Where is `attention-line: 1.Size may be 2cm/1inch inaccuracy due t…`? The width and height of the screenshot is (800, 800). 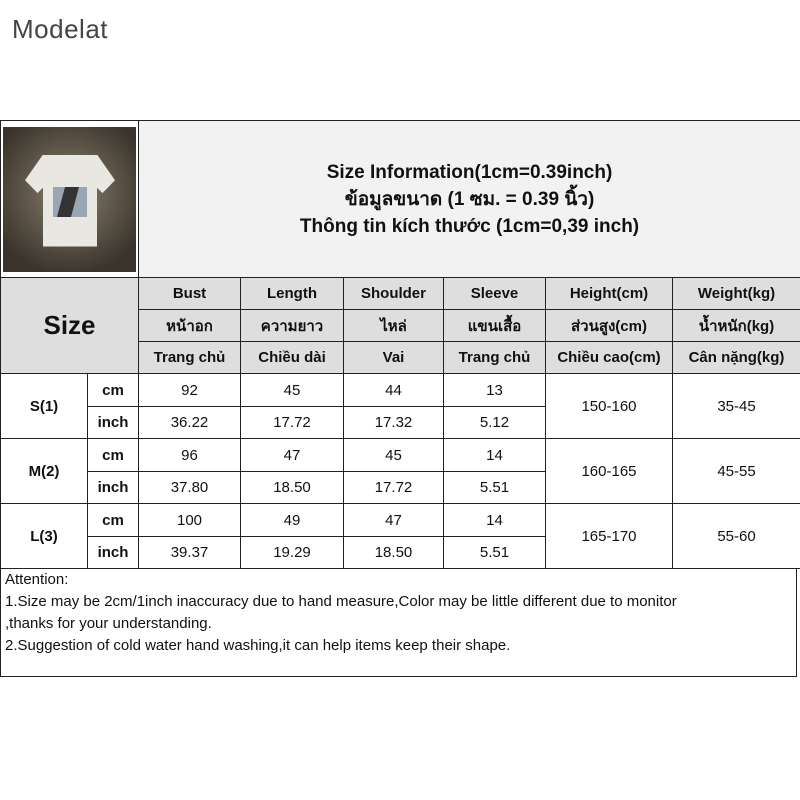 attention-line: 1.Size may be 2cm/1inch inaccuracy due t… is located at coordinates (341, 601).